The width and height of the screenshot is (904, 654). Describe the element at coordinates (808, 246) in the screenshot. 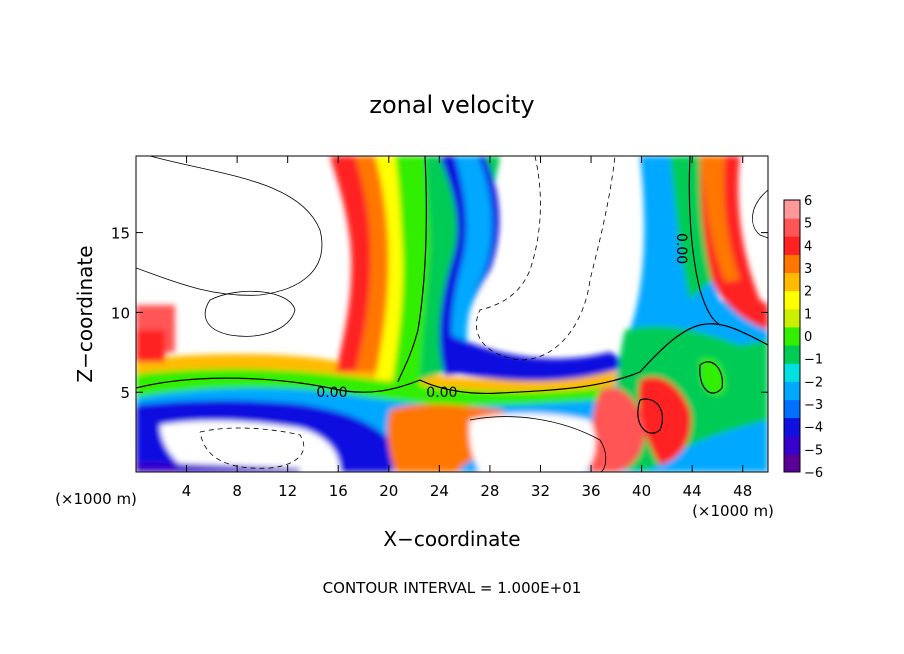

I see `colorbar-tick-label: 4` at that location.